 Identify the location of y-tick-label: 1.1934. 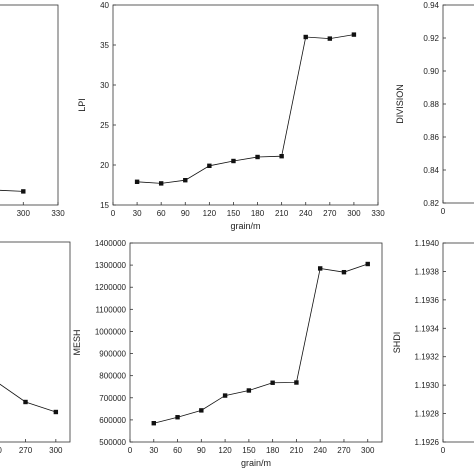
(427, 328).